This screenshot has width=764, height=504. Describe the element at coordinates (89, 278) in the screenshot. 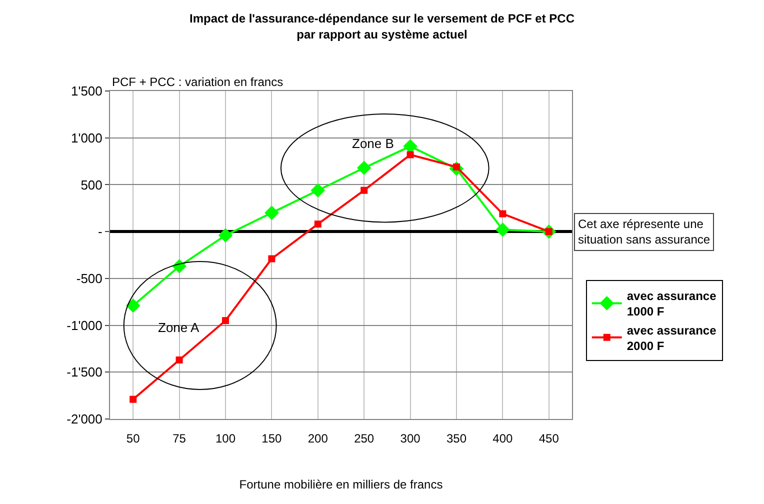

I see `y-tick-label: -500` at that location.